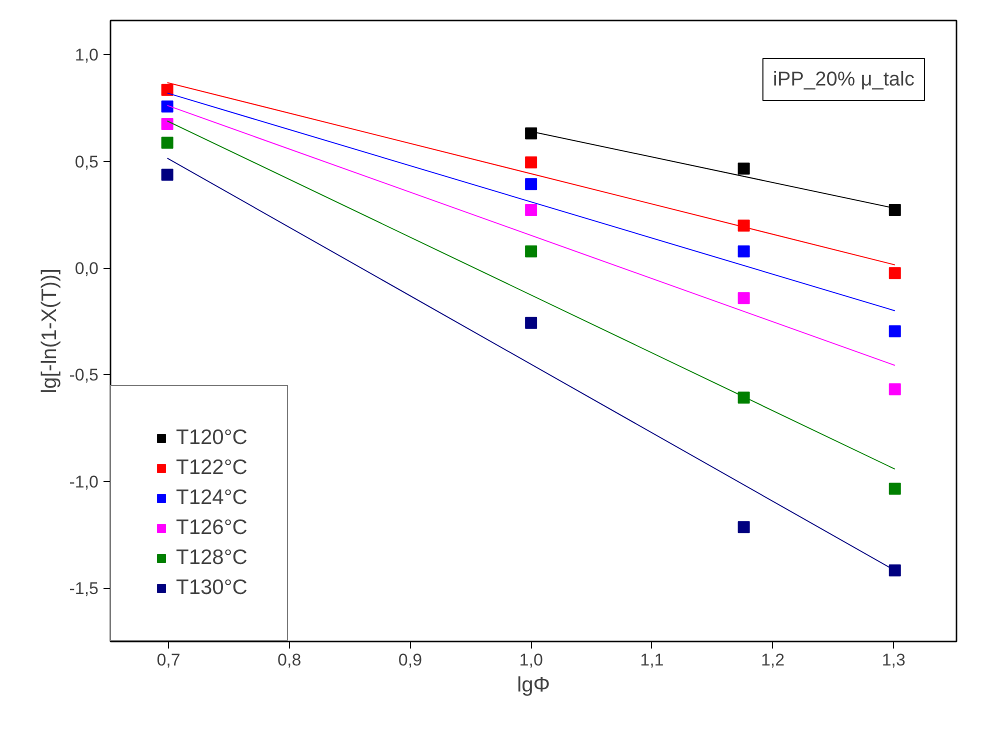  Describe the element at coordinates (212, 438) in the screenshot. I see `legend-label: T120°C` at that location.